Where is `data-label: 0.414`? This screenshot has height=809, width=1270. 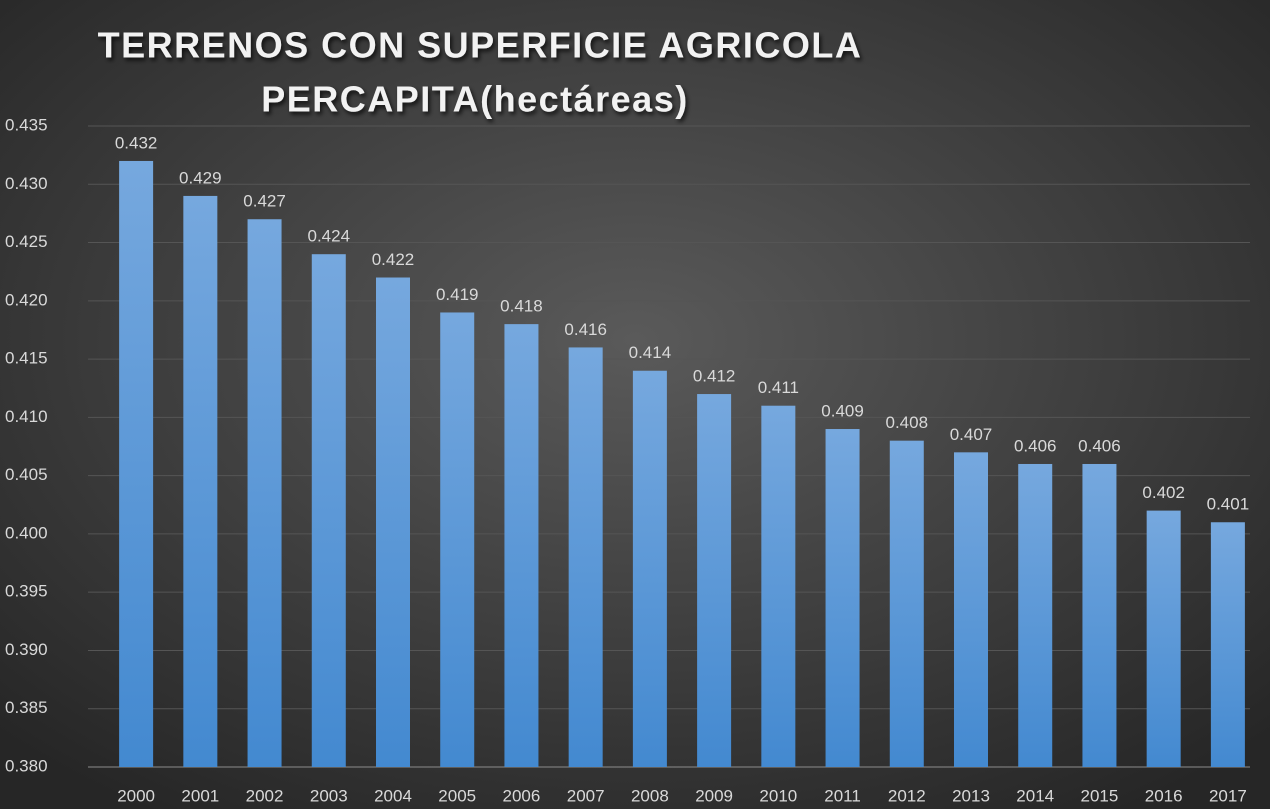
data-label: 0.414 is located at coordinates (650, 352).